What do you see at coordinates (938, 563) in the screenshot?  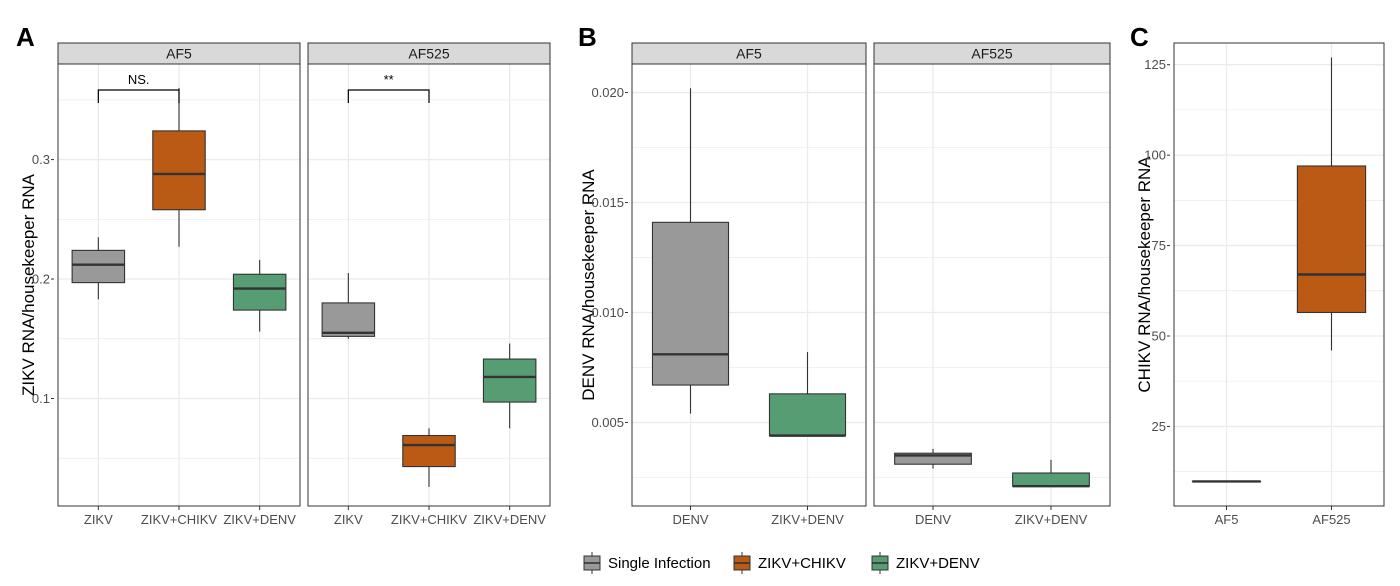 I see `legend-label: ZIKV+DENV` at bounding box center [938, 563].